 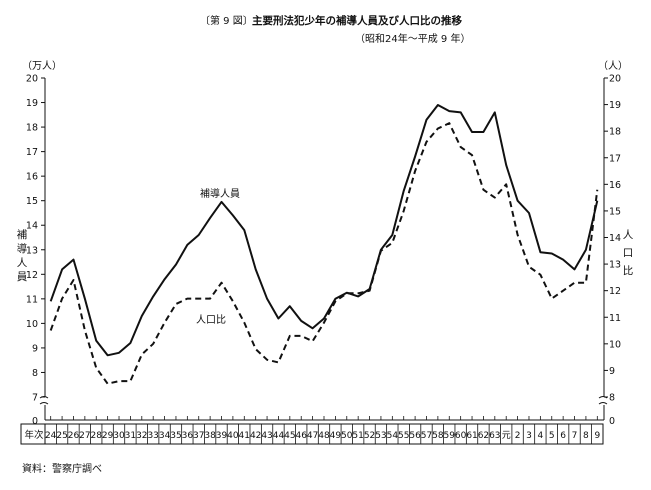 I want to click on right-axis-title-char: 口, so click(x=628, y=253).